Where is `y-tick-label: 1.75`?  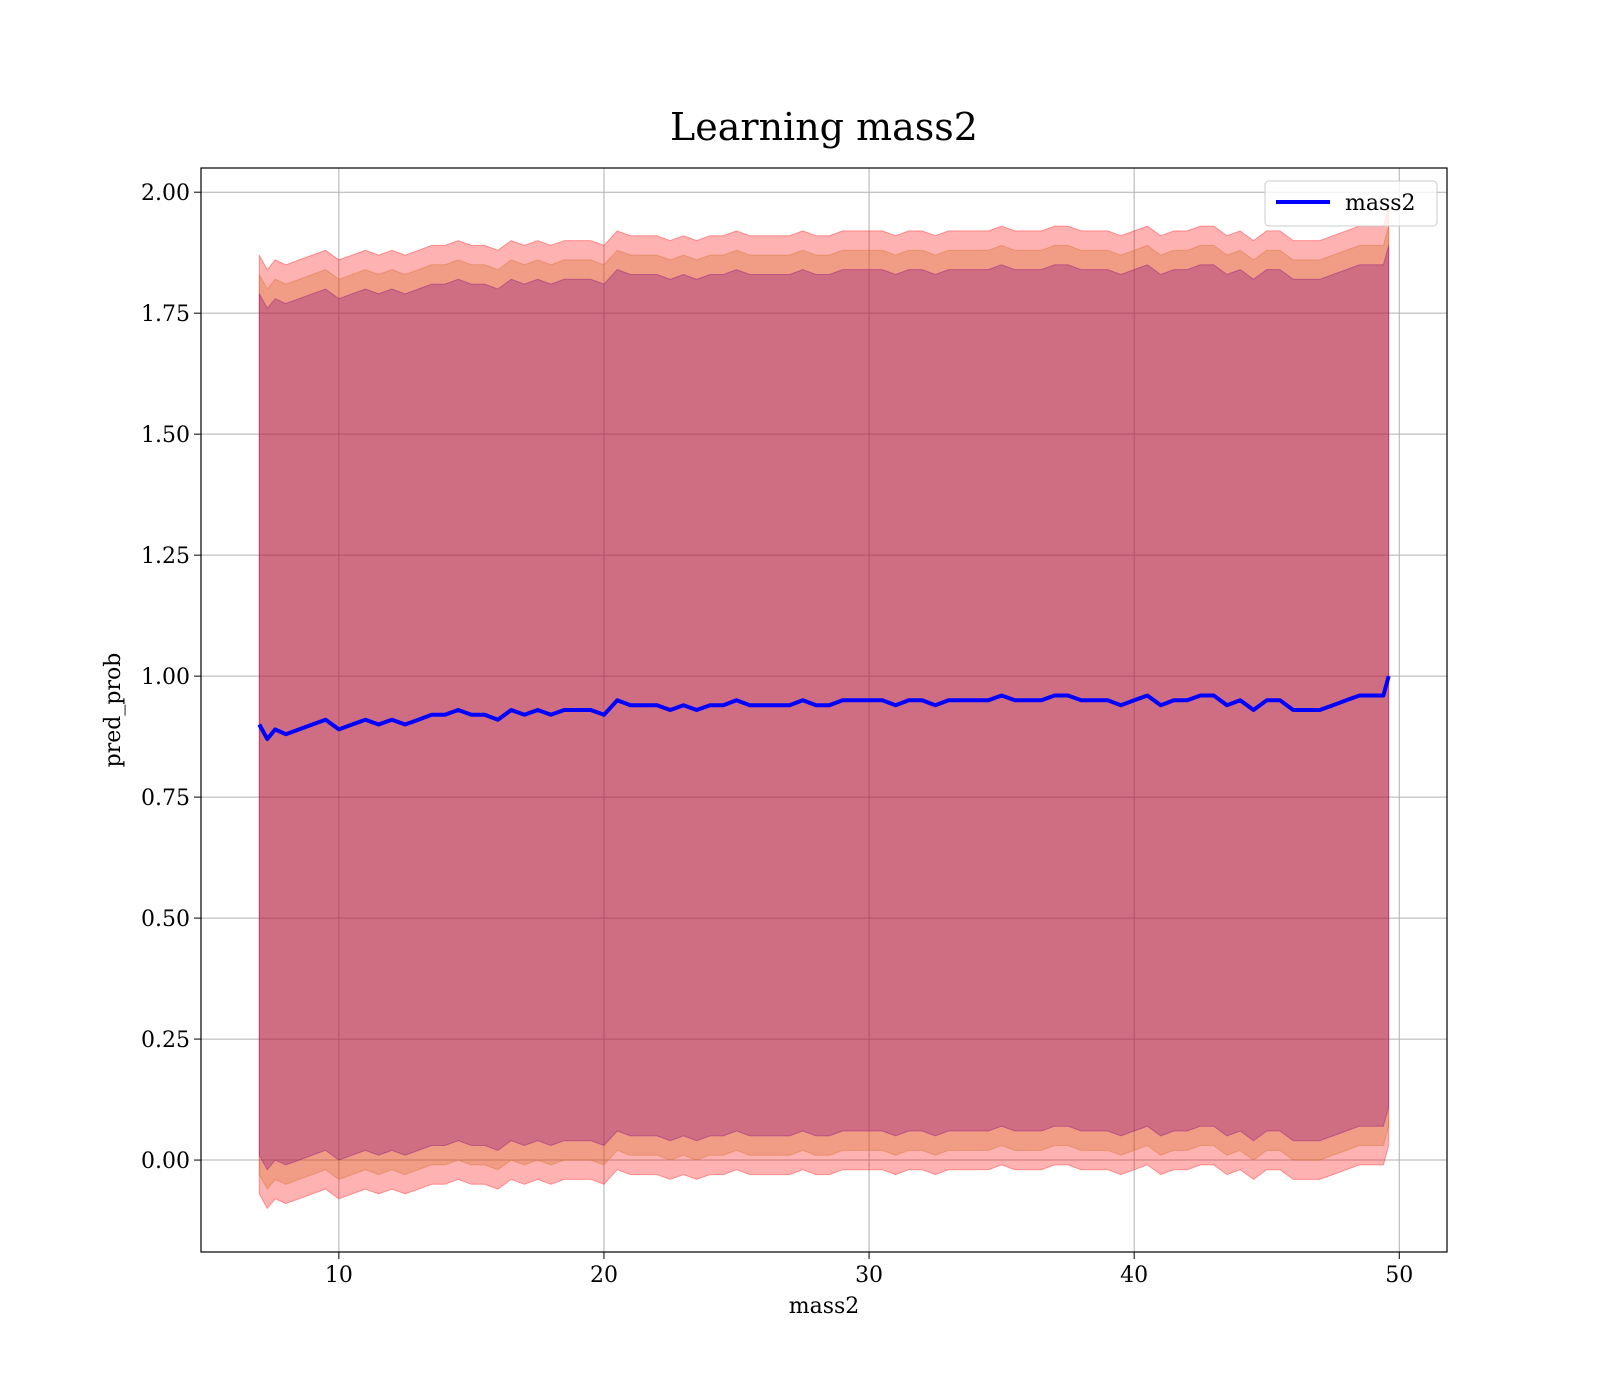 y-tick-label: 1.75 is located at coordinates (165, 314).